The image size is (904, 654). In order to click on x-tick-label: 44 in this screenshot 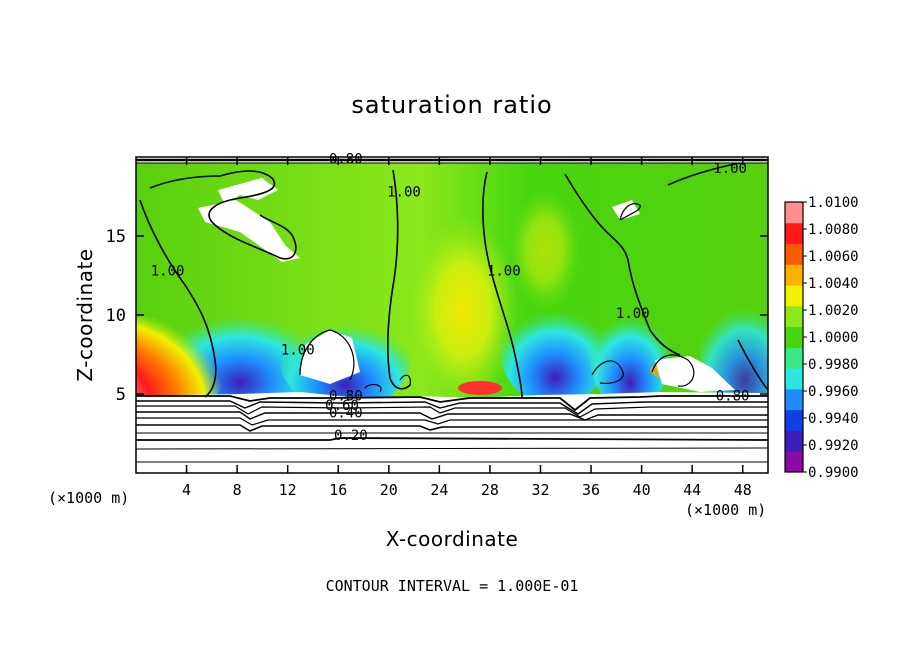, I will do `click(692, 490)`.